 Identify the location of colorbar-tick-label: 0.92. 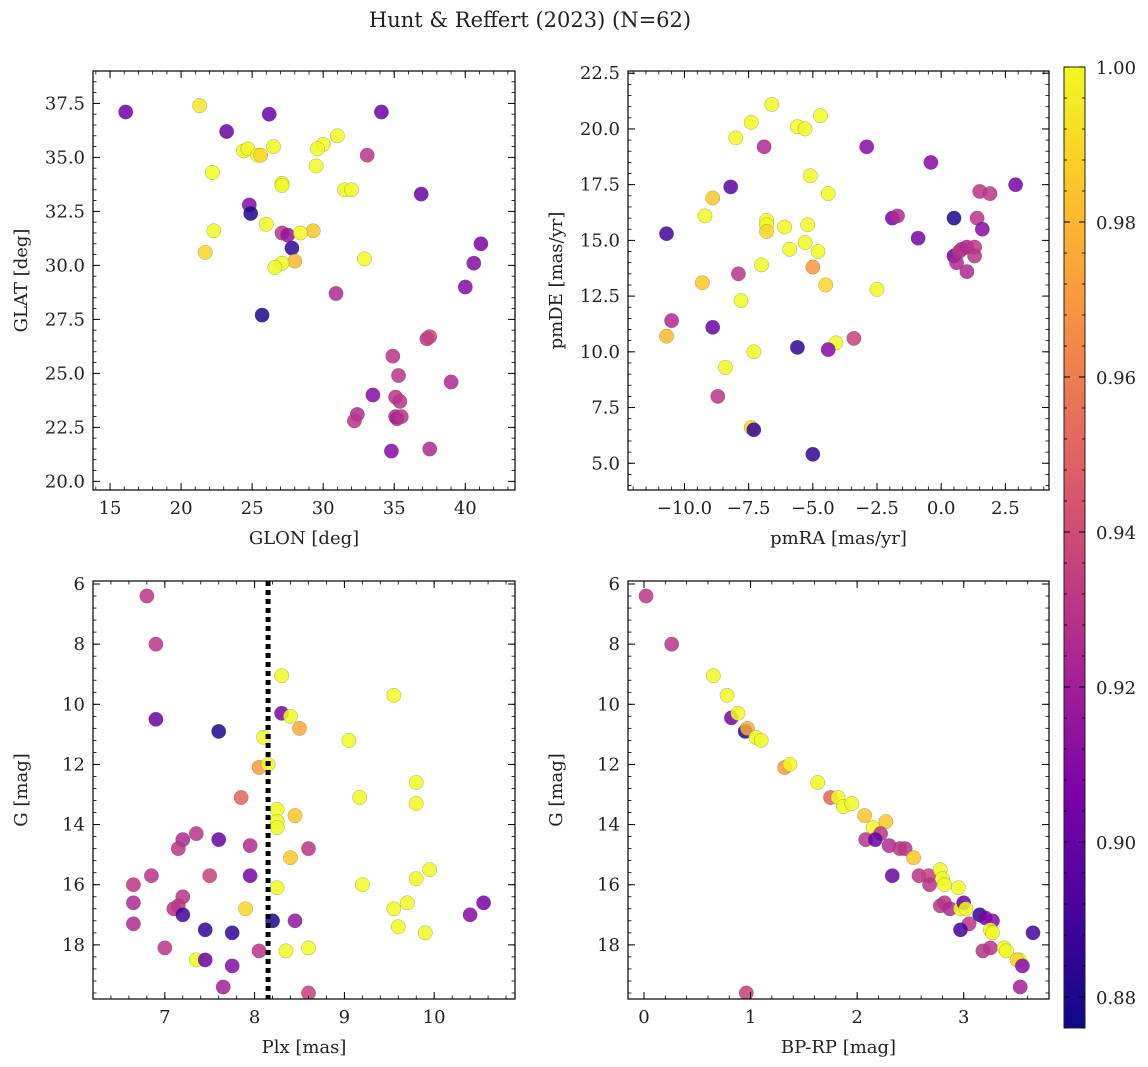
(1116, 688).